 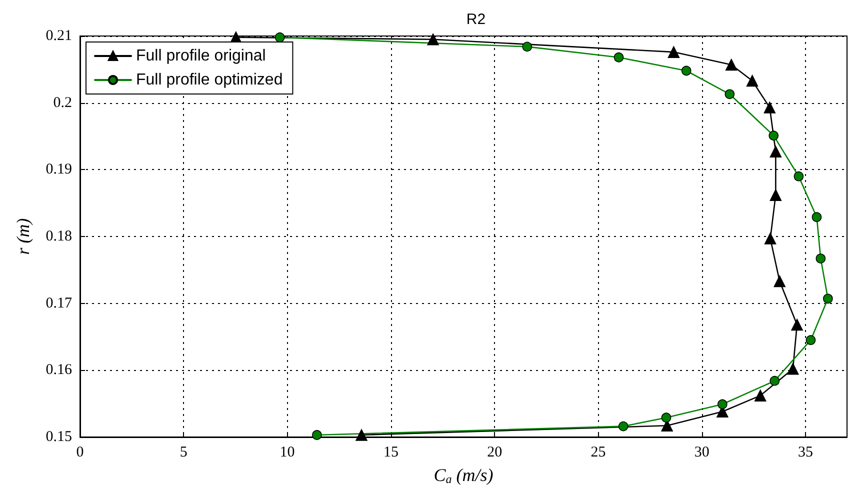 I want to click on x-tick-label: 15, so click(x=390, y=452).